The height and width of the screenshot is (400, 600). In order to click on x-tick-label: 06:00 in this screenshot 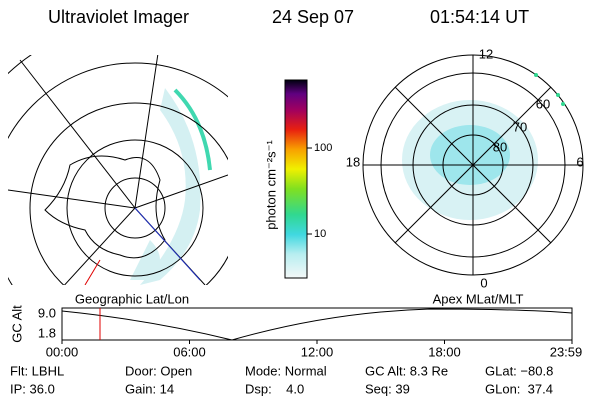, I will do `click(189, 351)`.